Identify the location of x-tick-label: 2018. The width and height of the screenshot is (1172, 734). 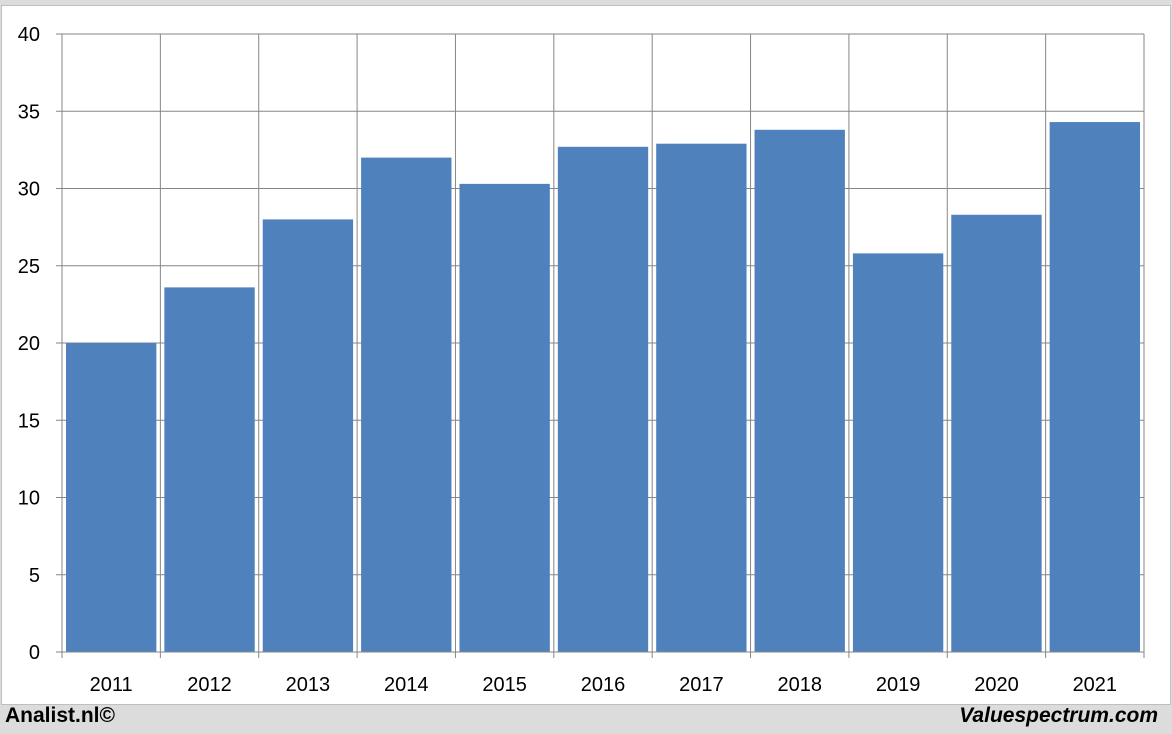
(799, 685).